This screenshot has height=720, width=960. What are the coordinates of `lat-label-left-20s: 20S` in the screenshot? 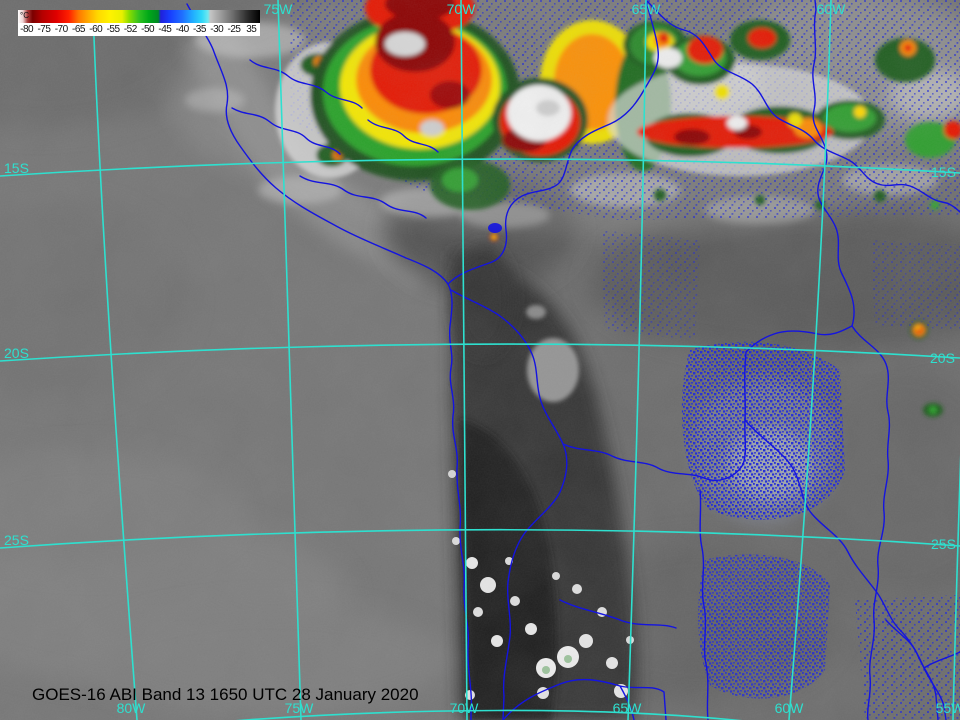 It's located at (16, 353).